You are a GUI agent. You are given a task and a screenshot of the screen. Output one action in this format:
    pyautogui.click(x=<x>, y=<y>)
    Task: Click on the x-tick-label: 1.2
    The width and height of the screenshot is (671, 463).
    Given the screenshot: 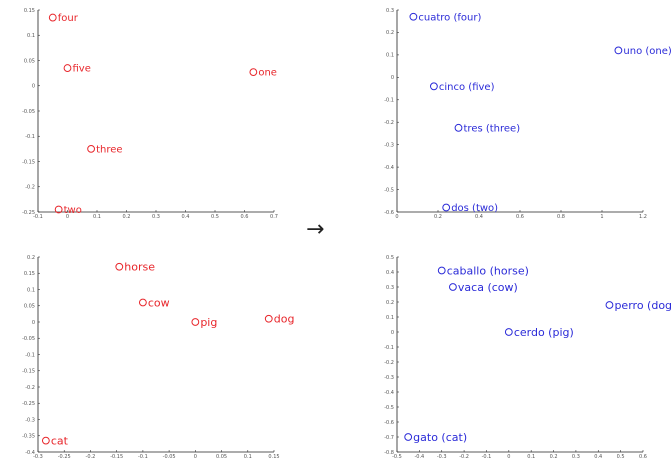 What is the action you would take?
    pyautogui.click(x=643, y=217)
    